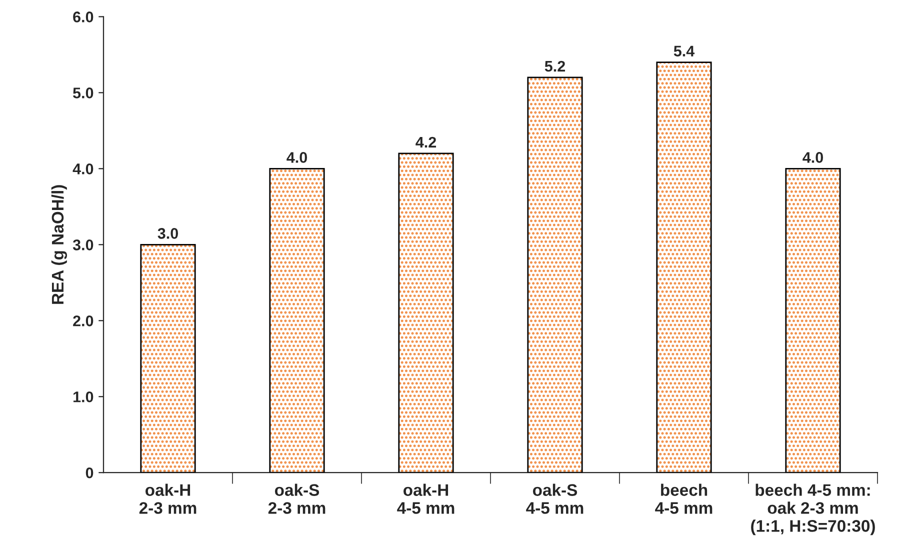  I want to click on x-tick-label: oak-S 2-3 mm, so click(297, 499).